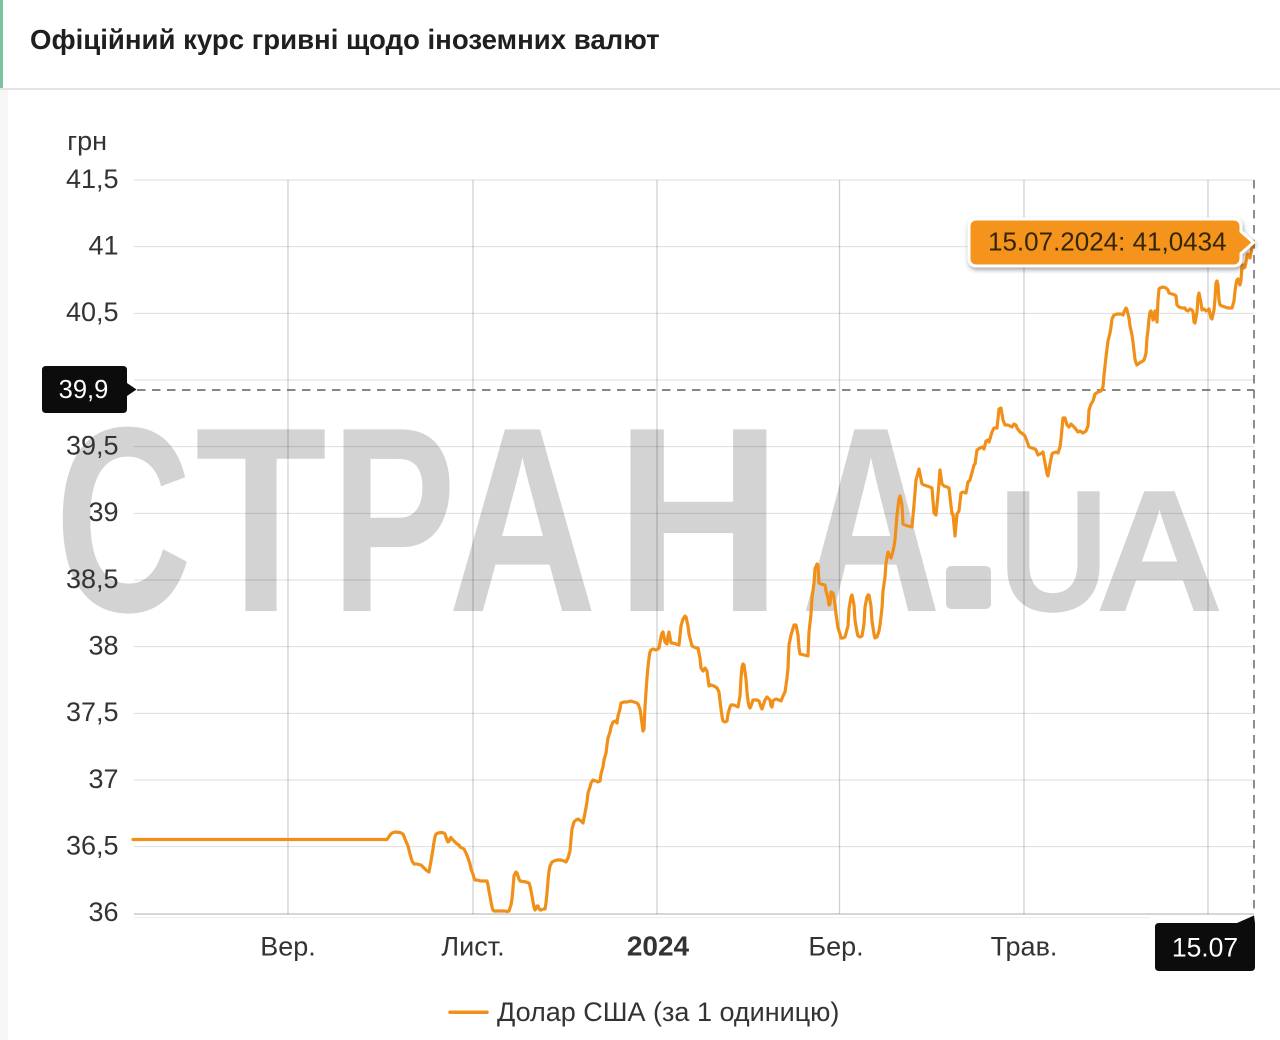 The image size is (1280, 1040). Describe the element at coordinates (103, 912) in the screenshot. I see `svg-text: 36` at that location.